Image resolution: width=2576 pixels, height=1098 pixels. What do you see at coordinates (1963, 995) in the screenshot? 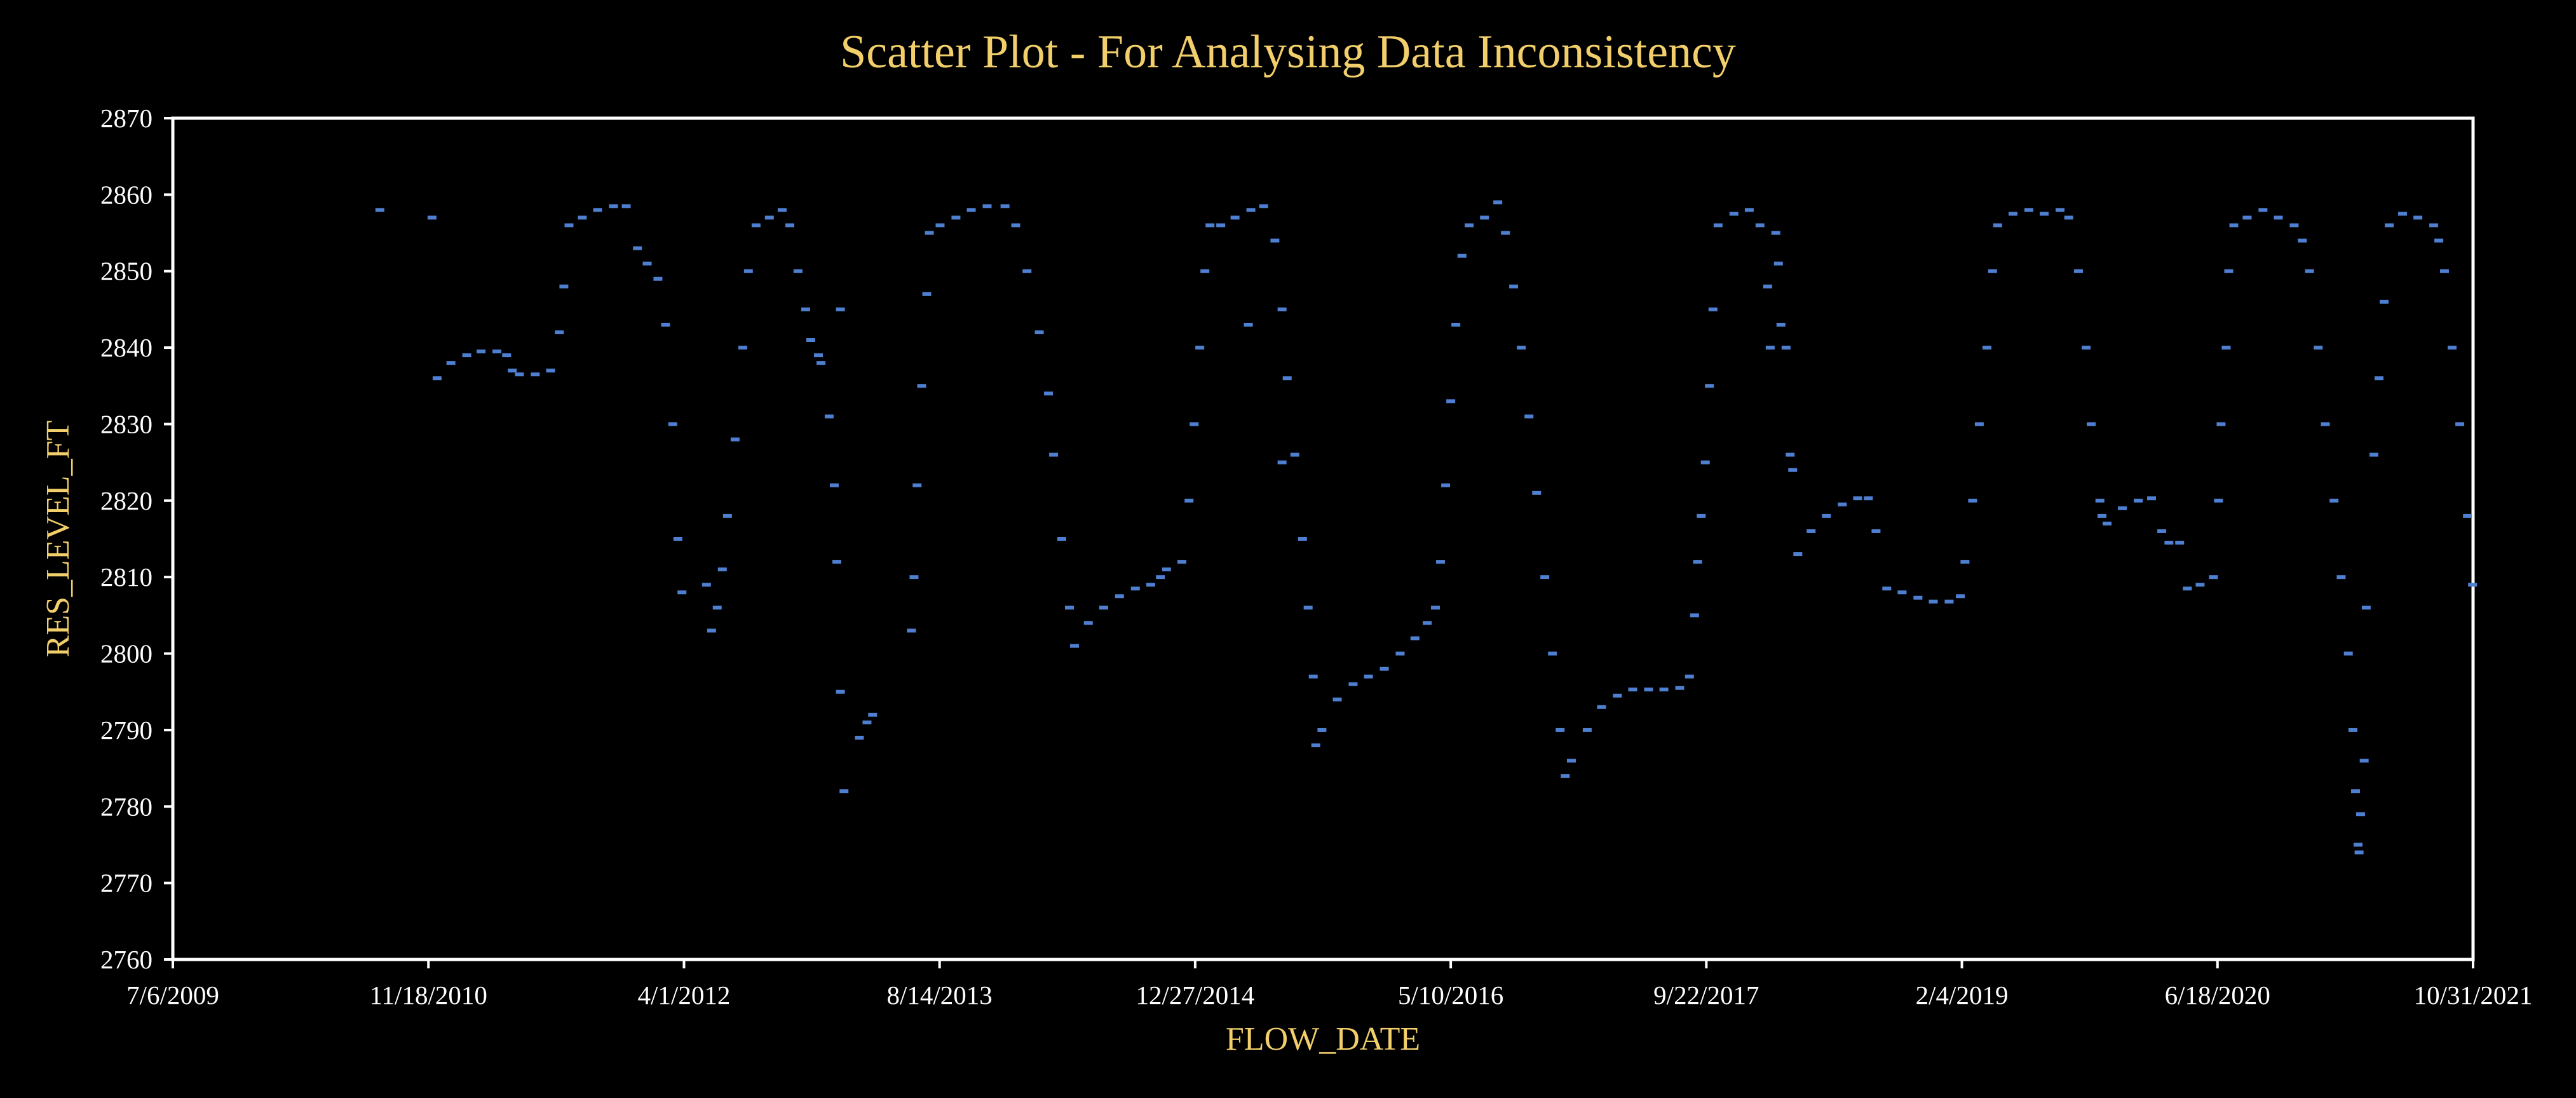
I see `x-tick-label: 2/4/2019` at bounding box center [1963, 995].